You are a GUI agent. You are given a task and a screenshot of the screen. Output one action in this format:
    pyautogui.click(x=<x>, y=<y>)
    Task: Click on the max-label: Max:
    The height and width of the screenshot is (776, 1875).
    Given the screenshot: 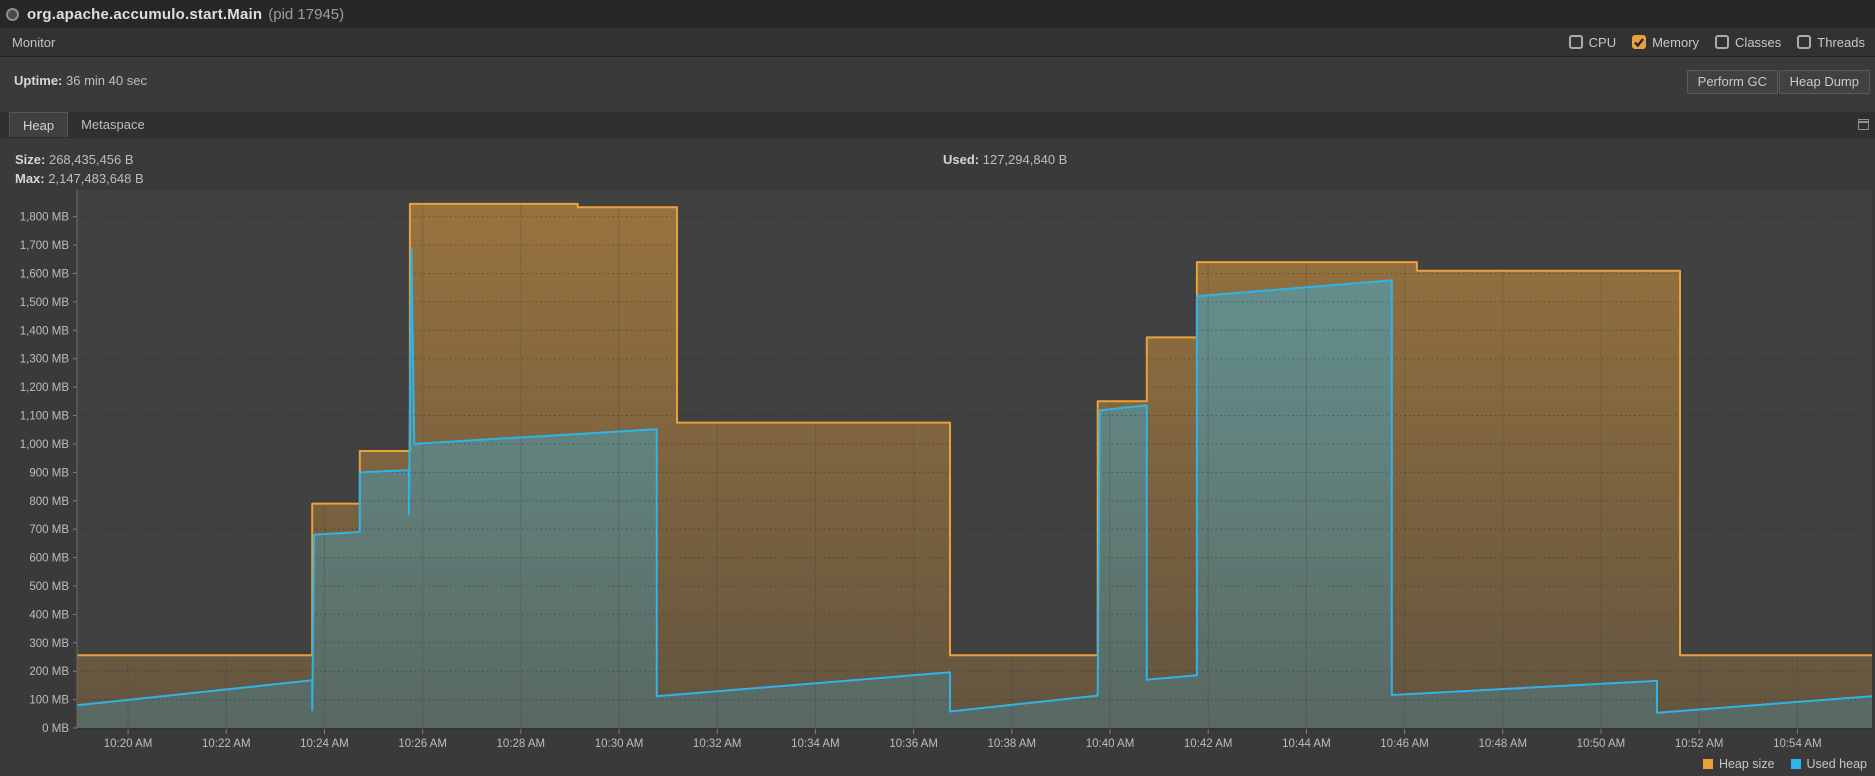 What is the action you would take?
    pyautogui.click(x=30, y=178)
    